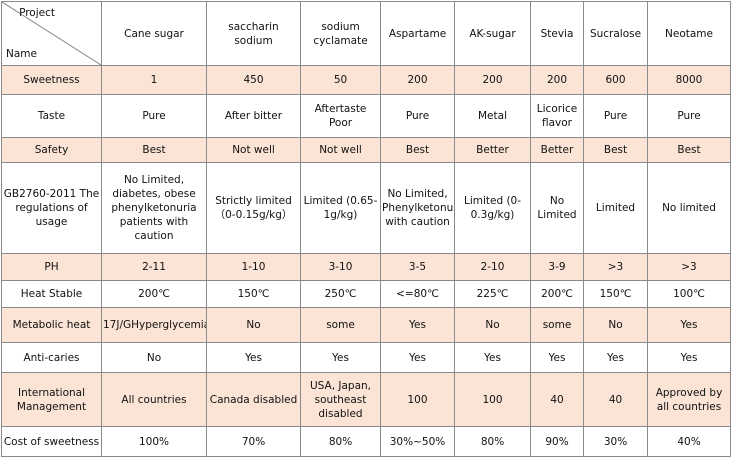  Describe the element at coordinates (51, 267) in the screenshot. I see `row-label-ph: PH` at that location.